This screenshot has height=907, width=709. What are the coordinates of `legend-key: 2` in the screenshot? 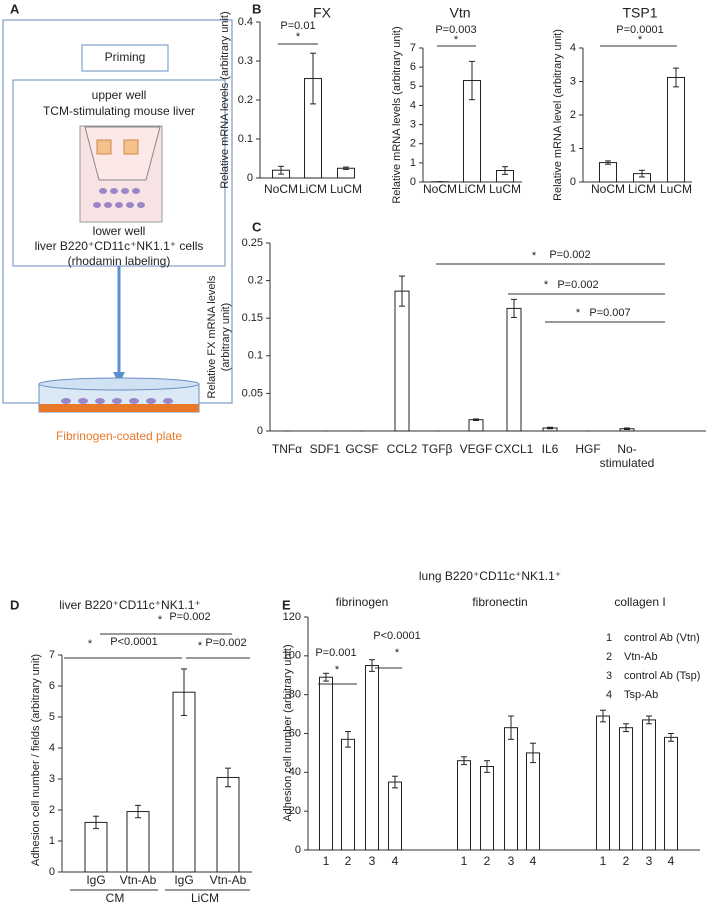 It's located at (609, 657).